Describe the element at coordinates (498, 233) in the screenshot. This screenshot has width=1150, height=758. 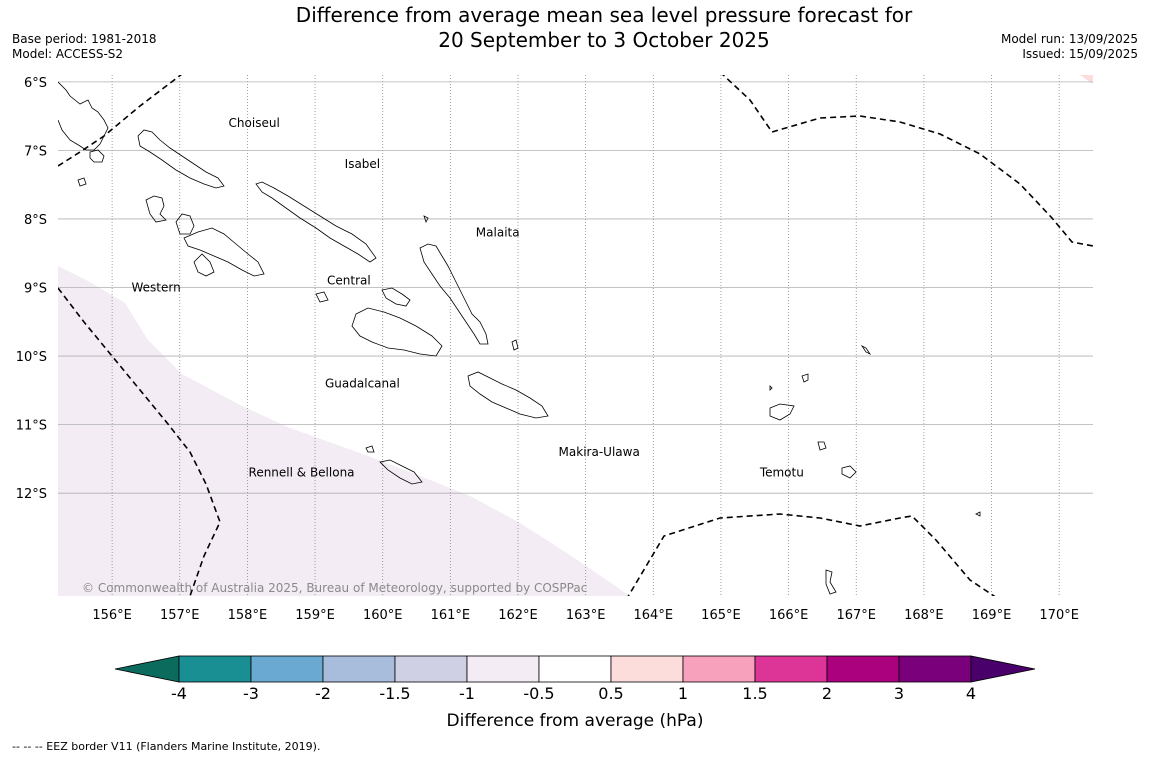
I see `region-label: Malaita` at that location.